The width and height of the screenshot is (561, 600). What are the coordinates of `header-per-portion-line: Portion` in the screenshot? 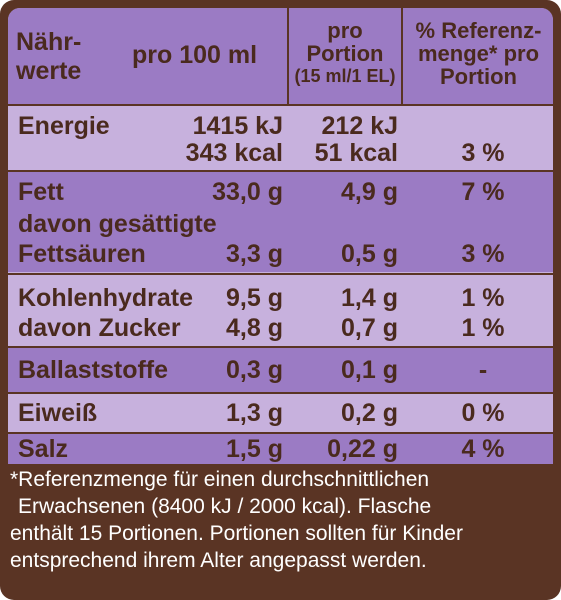 It's located at (345, 53).